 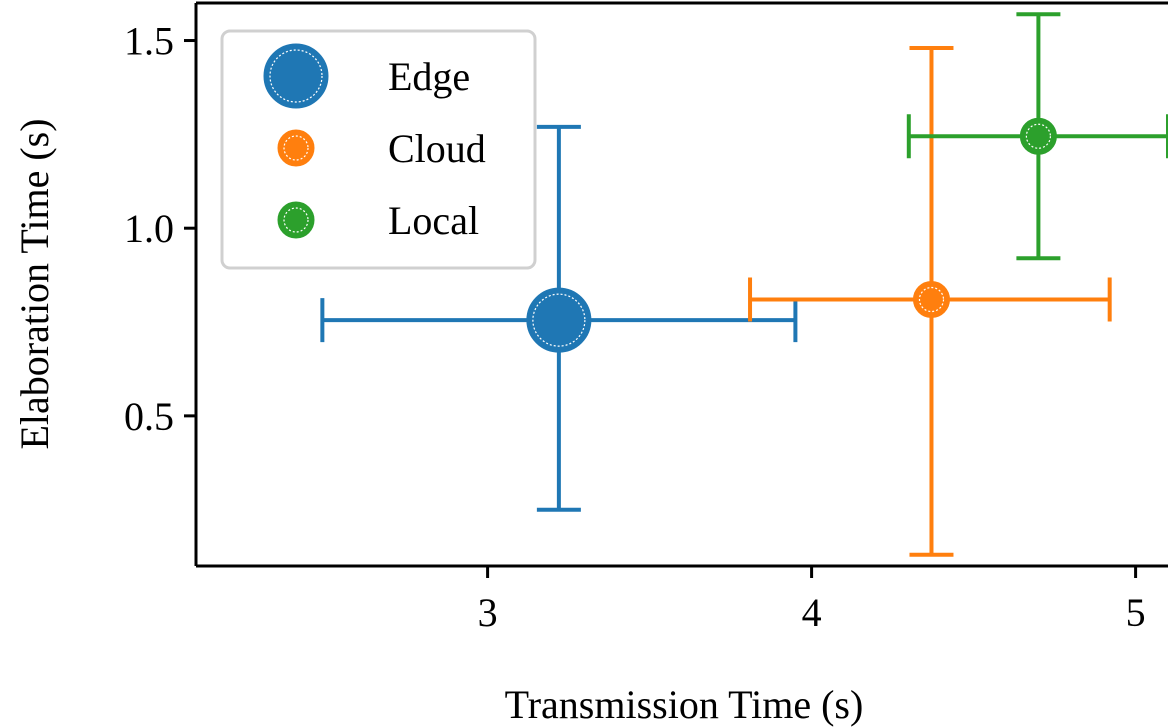 I want to click on x-tick-label: 3, so click(x=488, y=612).